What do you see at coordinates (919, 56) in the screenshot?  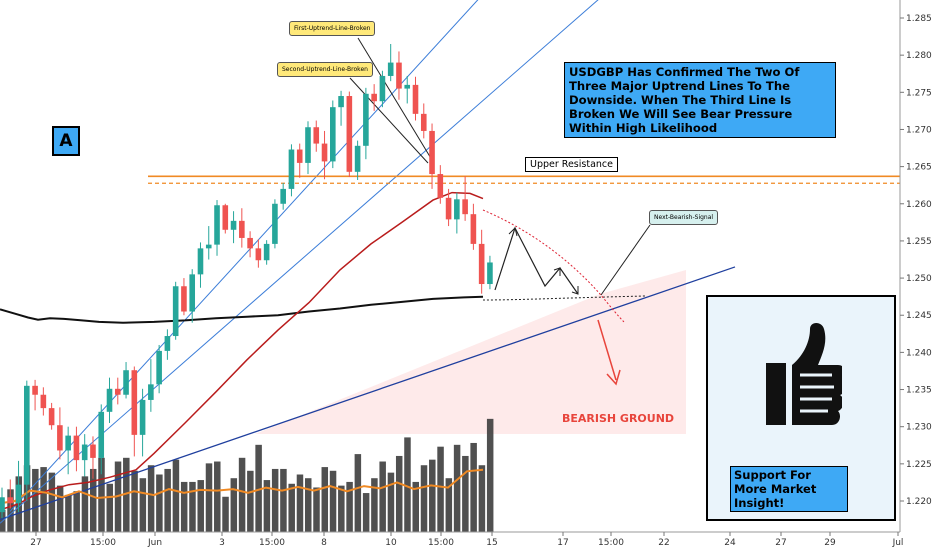 I see `price-tick-label: 1.28000` at bounding box center [919, 56].